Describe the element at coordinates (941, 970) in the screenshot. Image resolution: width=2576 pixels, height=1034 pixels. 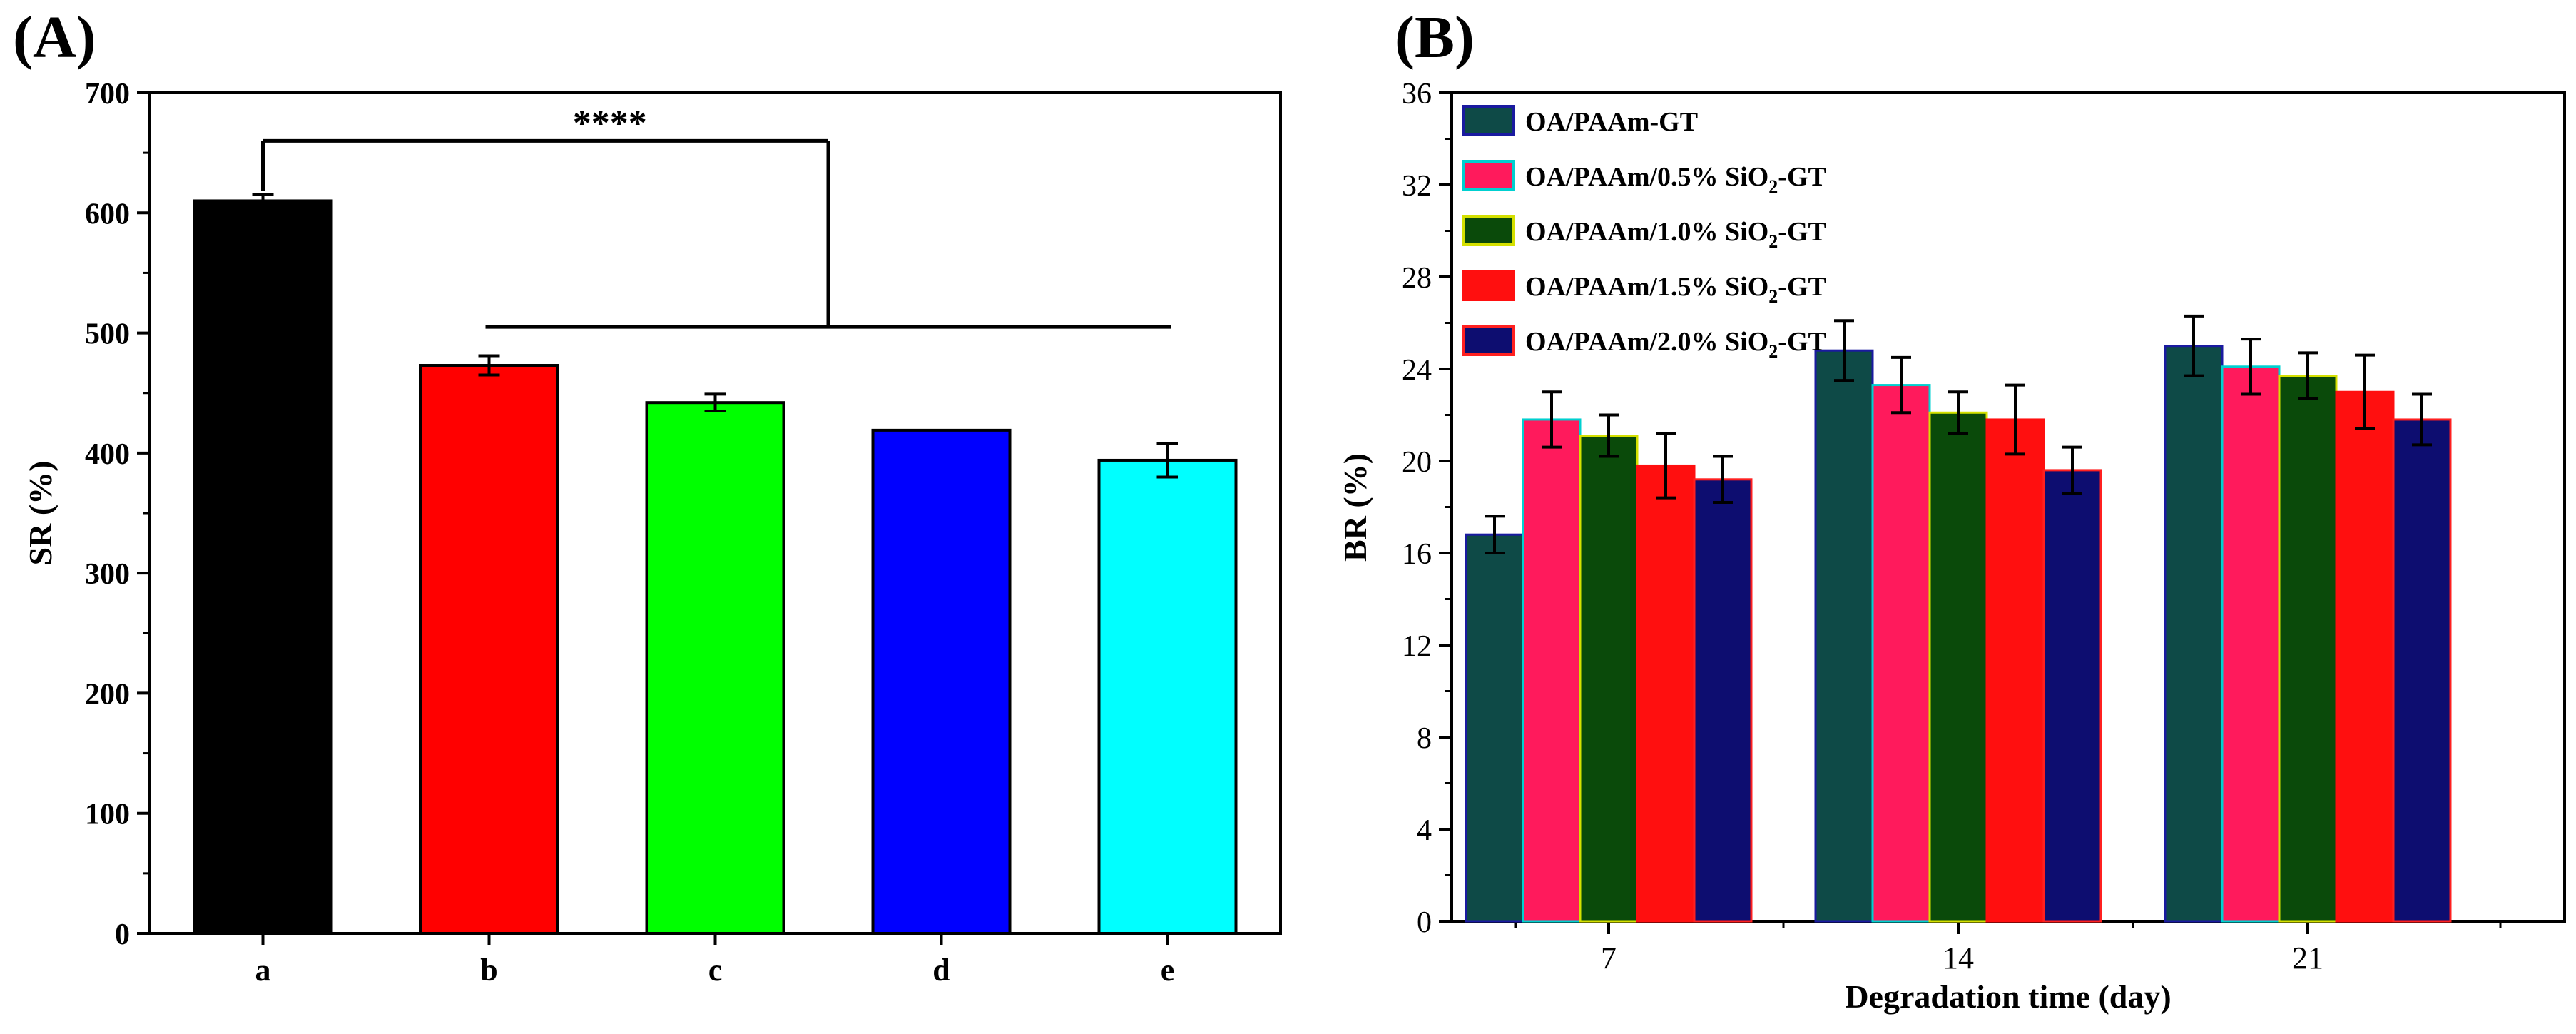
I see `x-tick-label: d` at that location.